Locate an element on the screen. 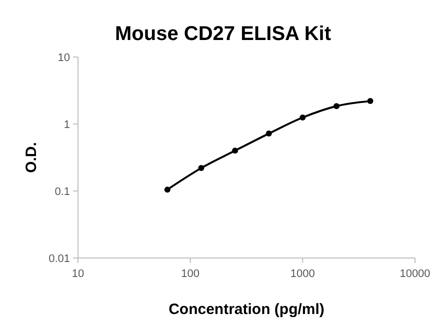 This screenshot has width=446, height=330. x-tick-label: 10000 is located at coordinates (415, 274).